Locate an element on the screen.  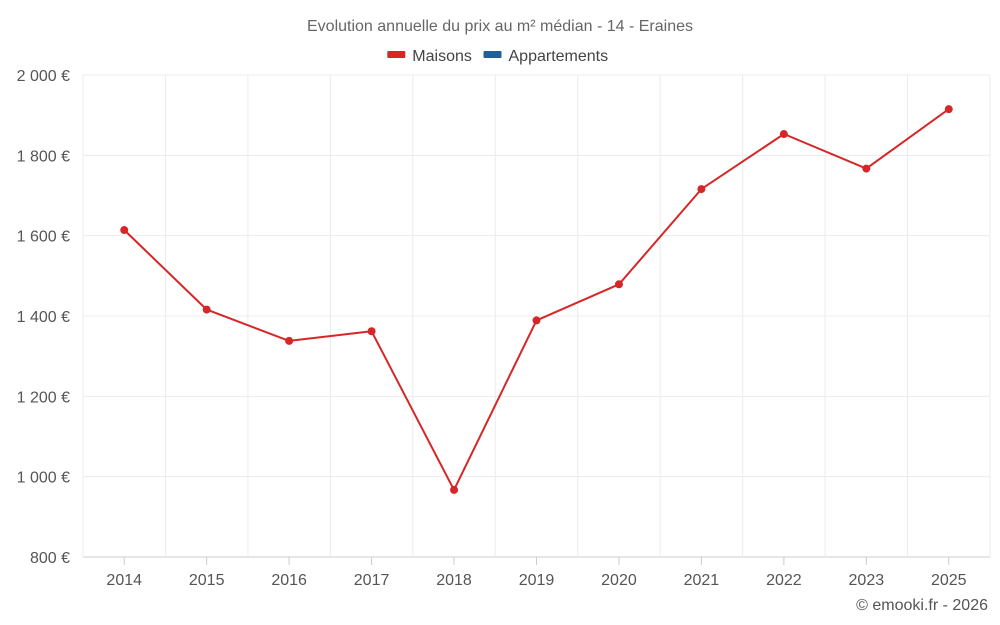
x-tick-label: 2014 is located at coordinates (124, 580).